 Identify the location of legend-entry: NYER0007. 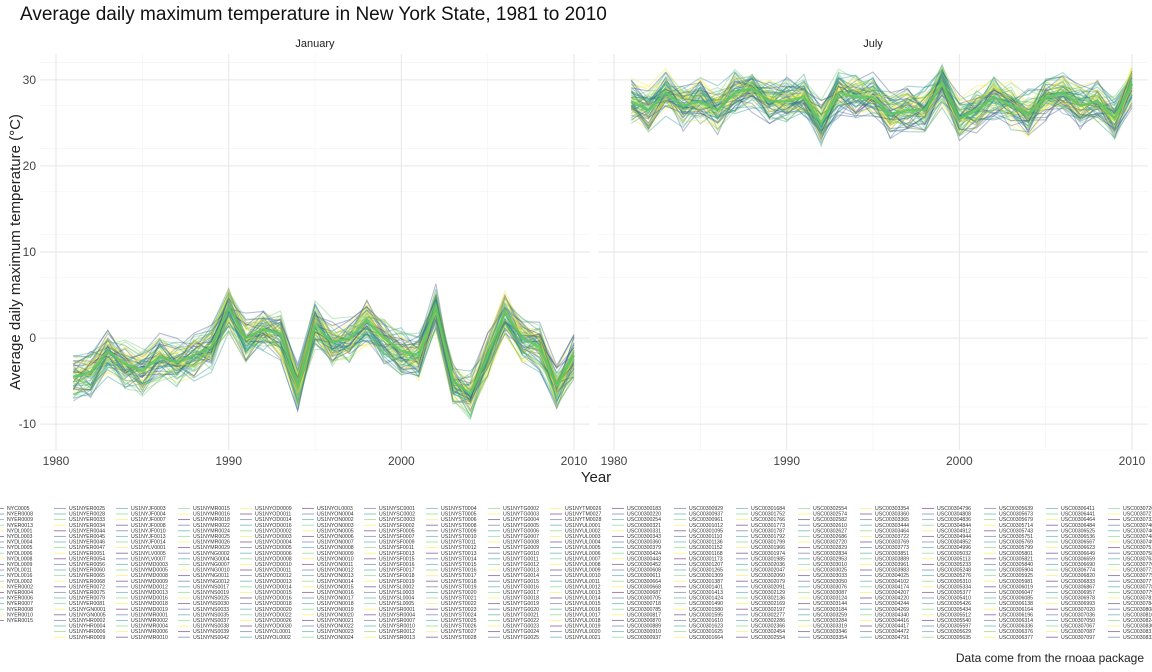
(20, 604).